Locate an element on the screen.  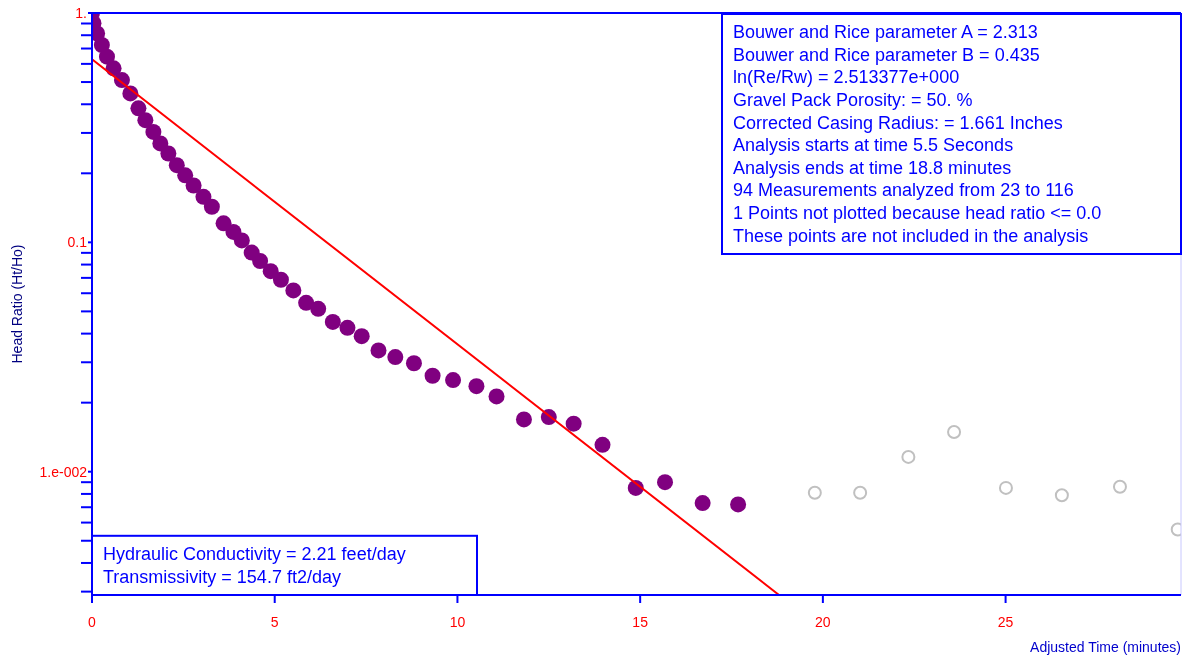
x-axis-title: Adjusted Time (minutes) is located at coordinates (1105, 647).